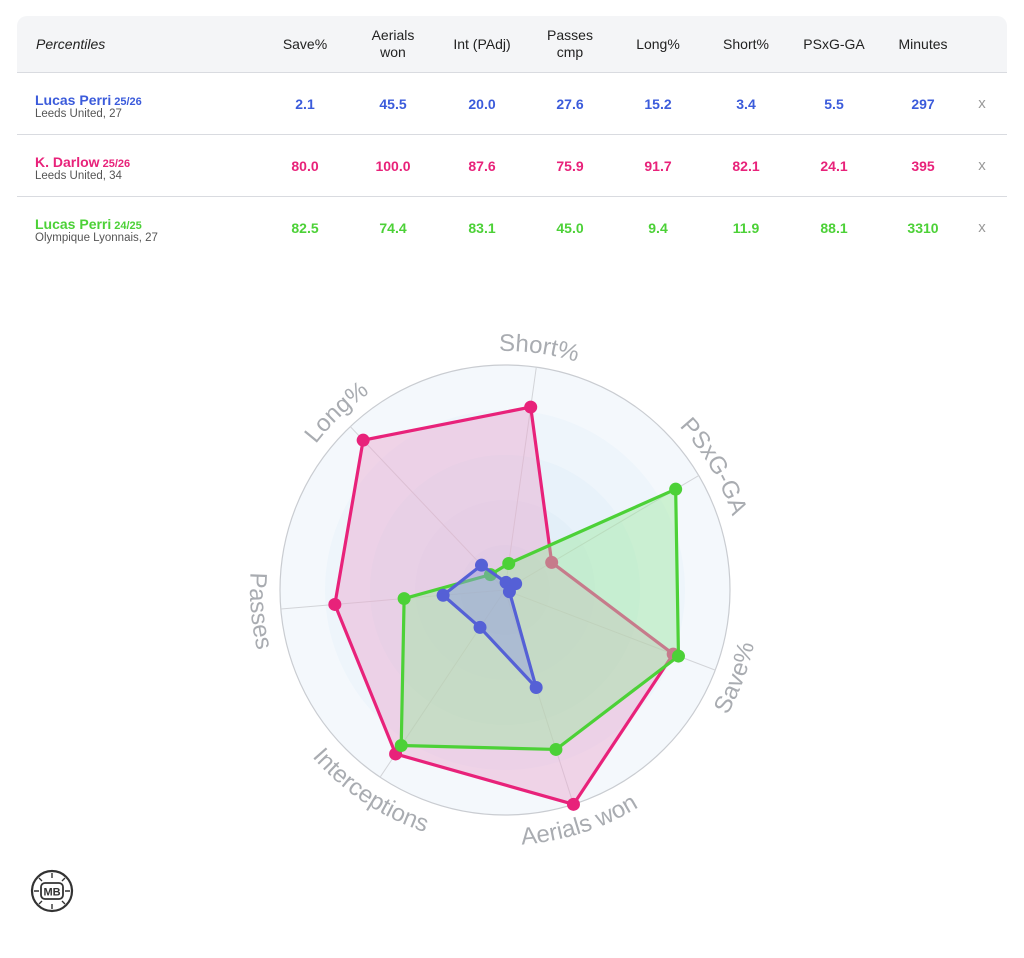 This screenshot has height=958, width=1024. I want to click on percentiles-header: Percentiles, so click(71, 43).